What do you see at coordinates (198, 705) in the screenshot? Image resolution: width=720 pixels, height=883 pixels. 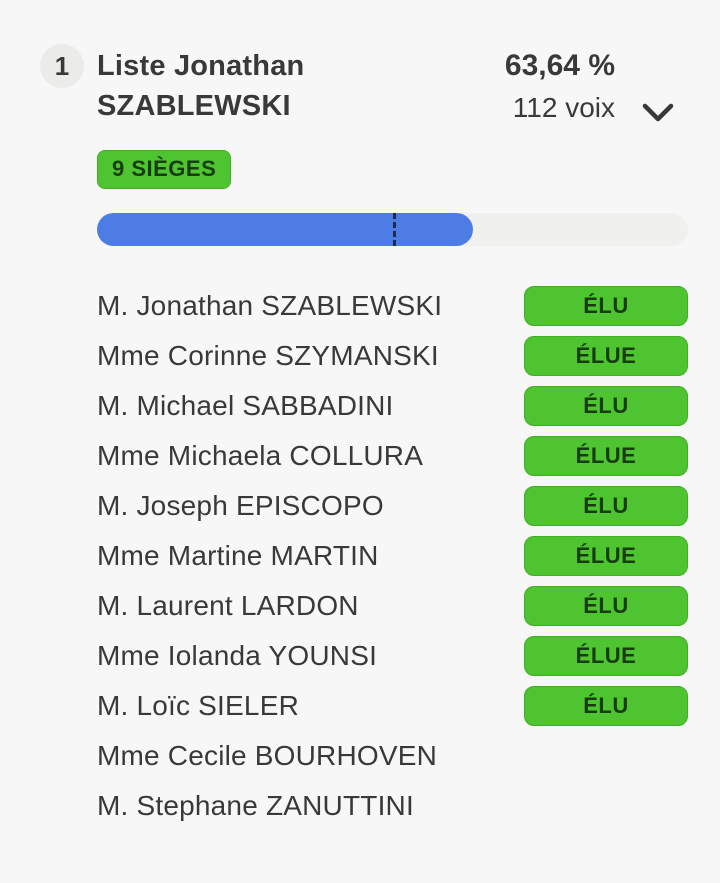 I see `candidate-name: M. Loïc SIELER` at bounding box center [198, 705].